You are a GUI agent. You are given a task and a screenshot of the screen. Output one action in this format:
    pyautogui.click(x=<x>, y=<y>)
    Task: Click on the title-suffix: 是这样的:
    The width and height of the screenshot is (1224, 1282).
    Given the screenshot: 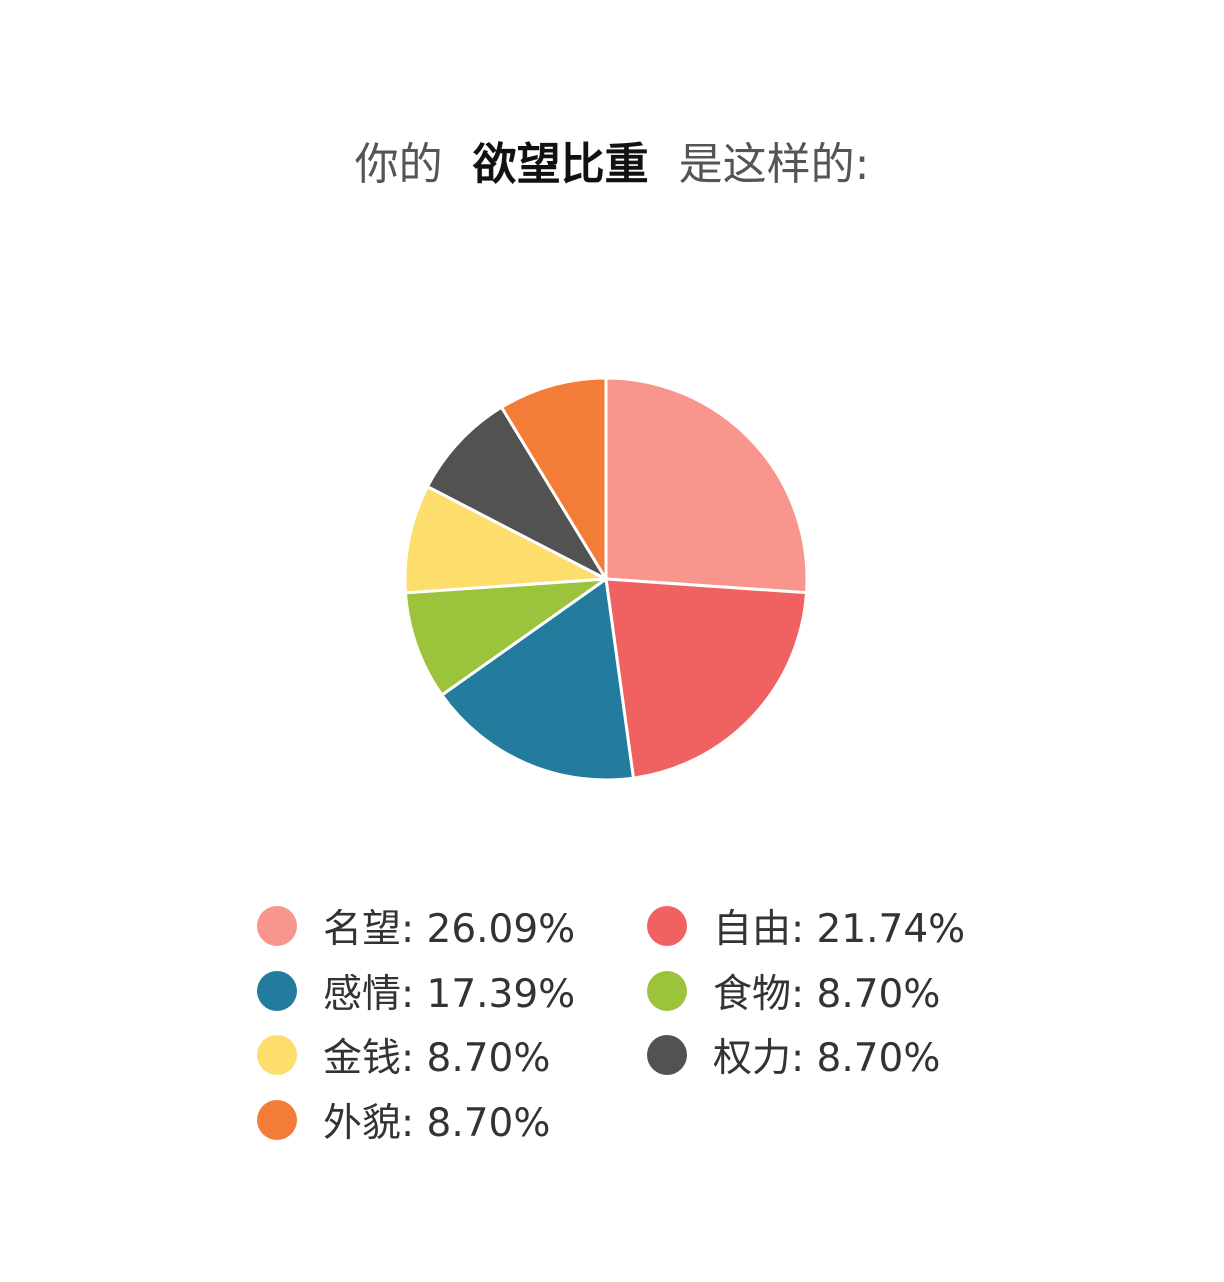 What is the action you would take?
    pyautogui.click(x=774, y=164)
    